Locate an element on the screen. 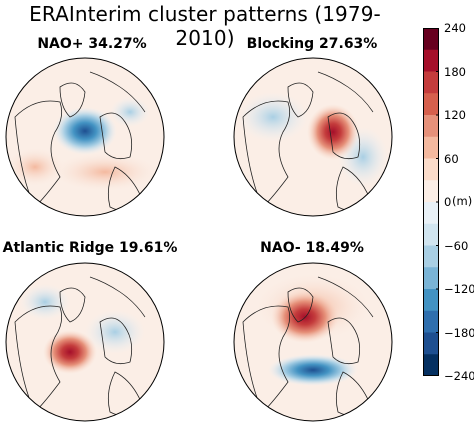 The width and height of the screenshot is (474, 424). colorbar-tick-label: 180 is located at coordinates (455, 71).